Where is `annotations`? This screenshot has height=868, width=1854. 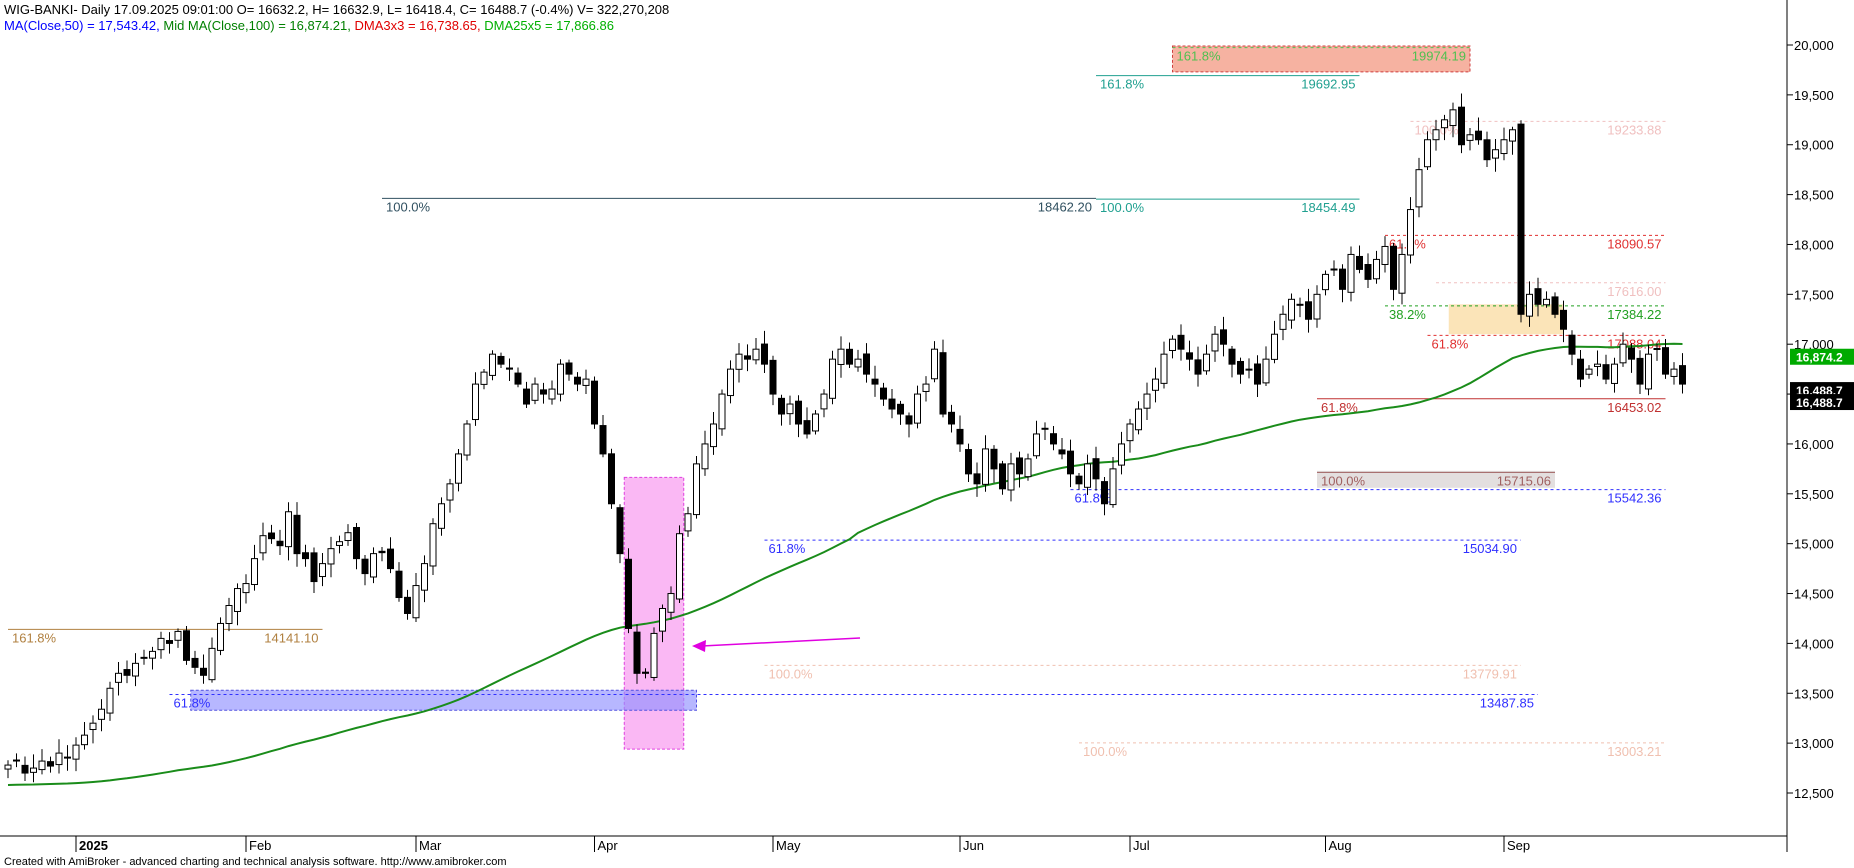 annotations is located at coordinates (776, 644).